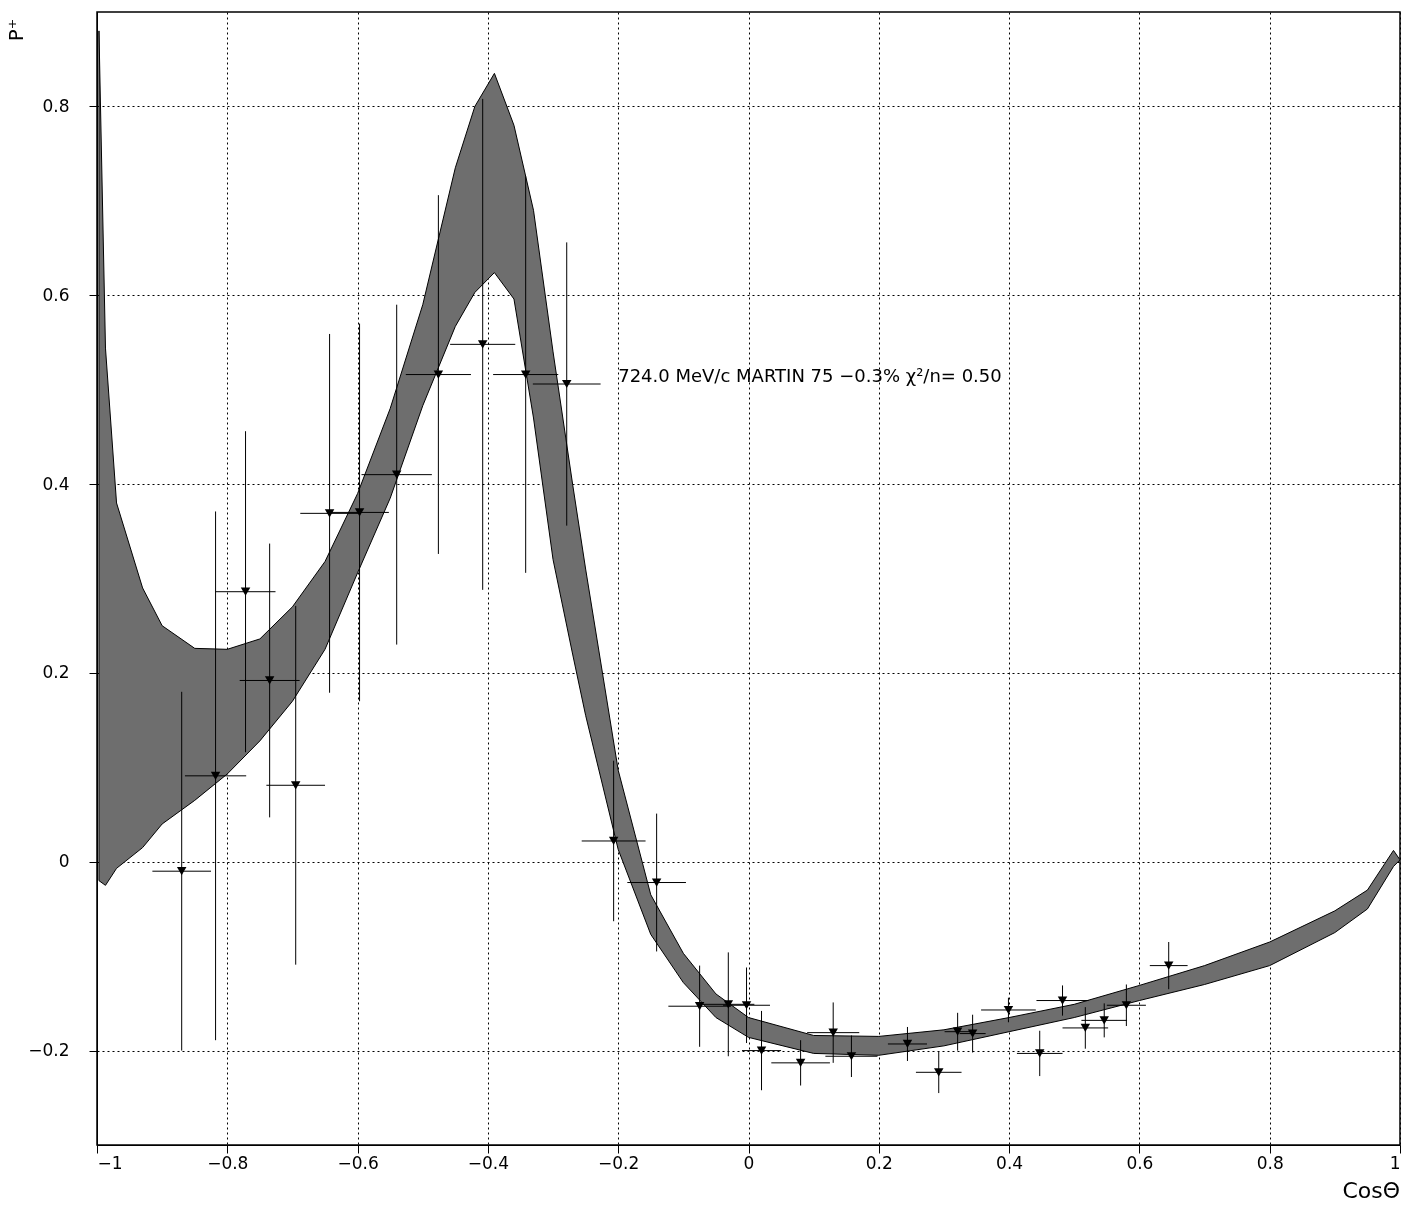 This screenshot has height=1205, width=1404. What do you see at coordinates (228, 1162) in the screenshot?
I see `x-tick-label: −0.8` at bounding box center [228, 1162].